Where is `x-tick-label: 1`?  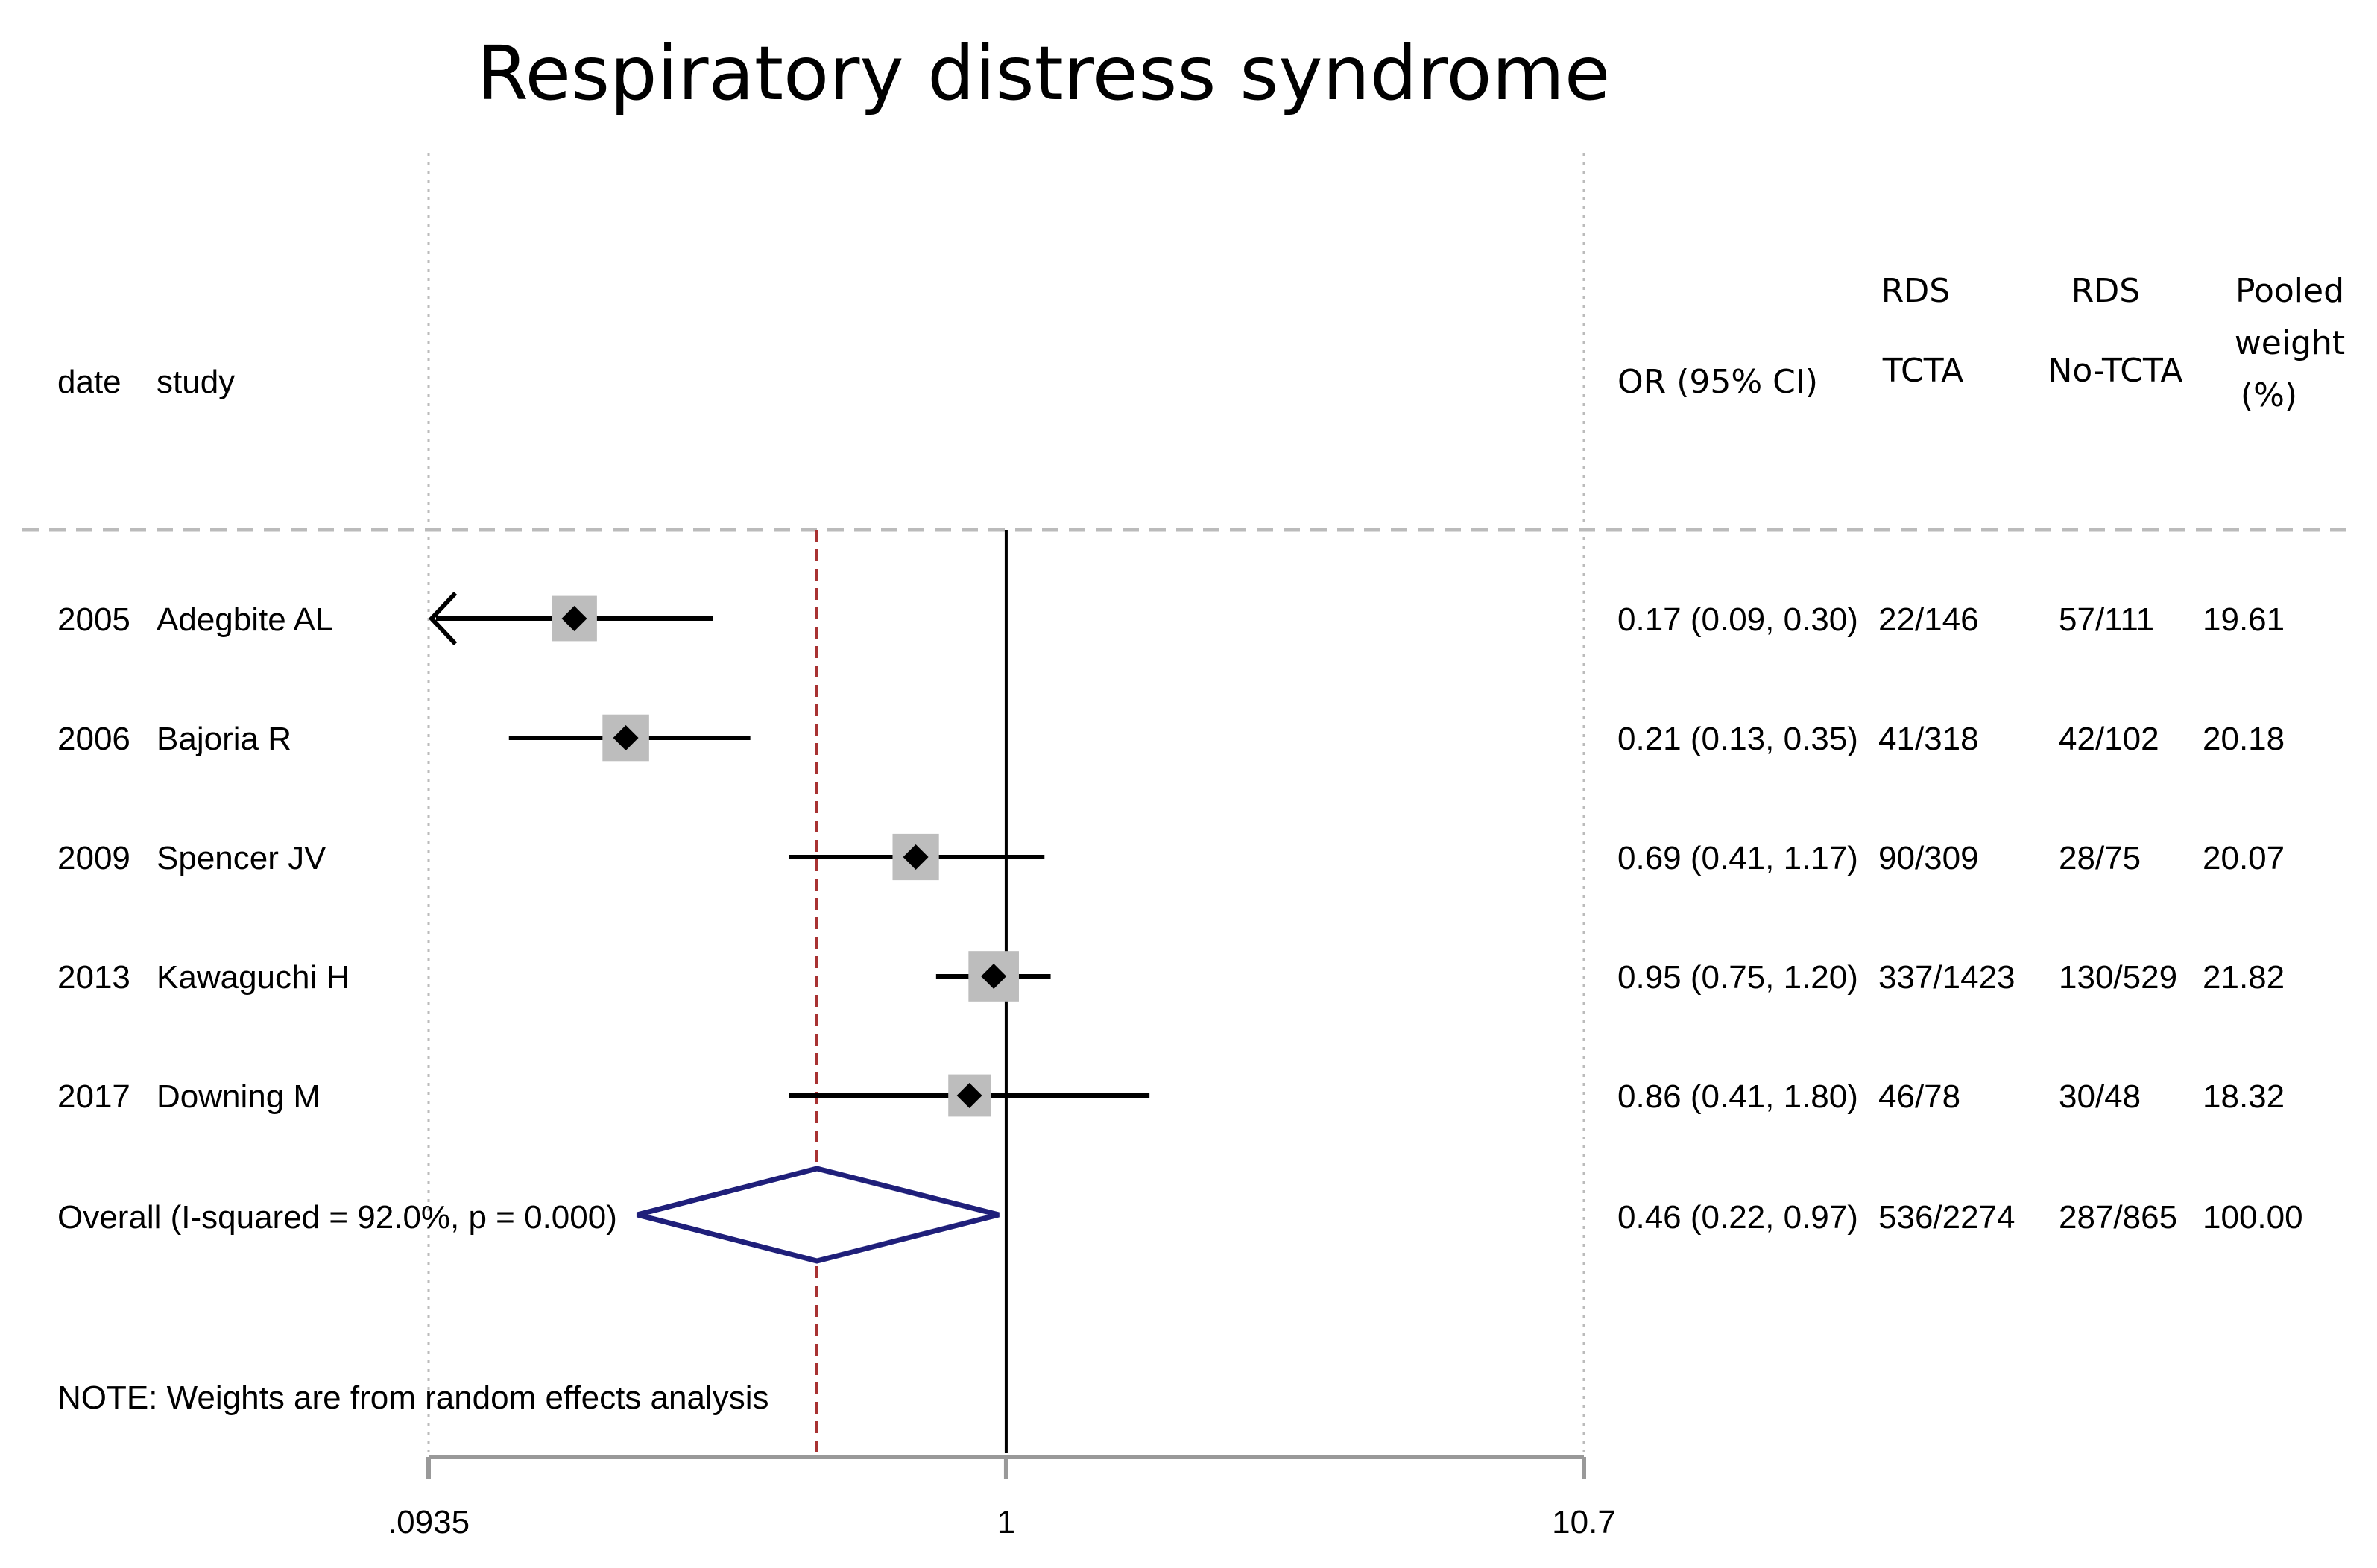 x-tick-label: 1 is located at coordinates (1006, 1522).